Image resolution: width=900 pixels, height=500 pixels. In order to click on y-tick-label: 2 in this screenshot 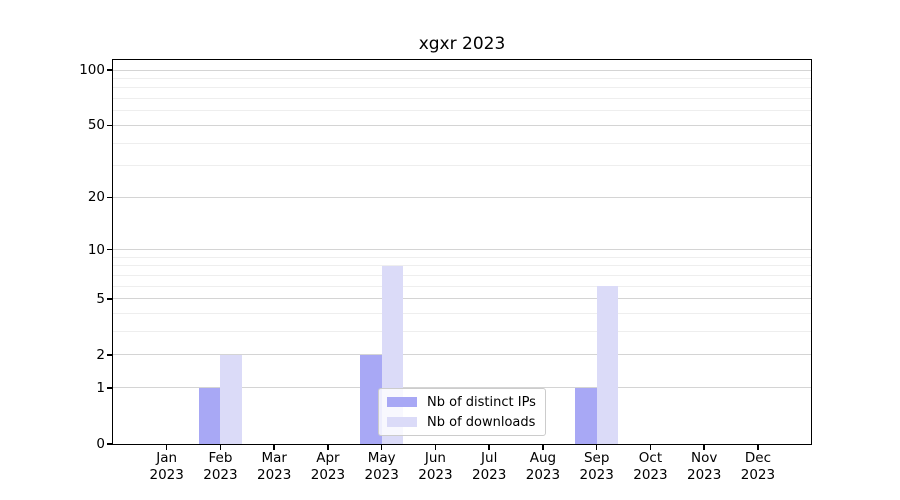, I will do `click(100, 354)`.